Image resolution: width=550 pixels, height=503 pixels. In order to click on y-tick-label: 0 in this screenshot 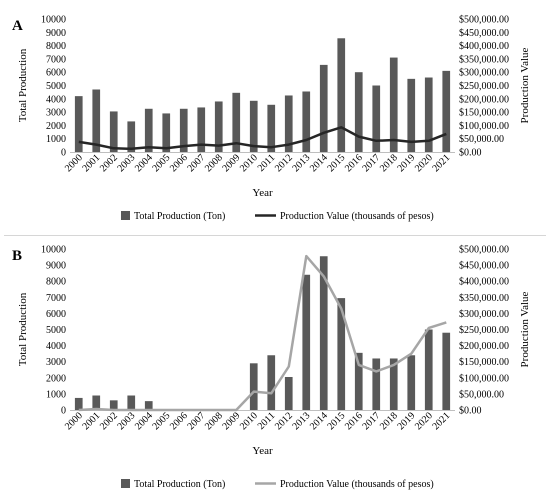, I will do `click(63, 153)`.